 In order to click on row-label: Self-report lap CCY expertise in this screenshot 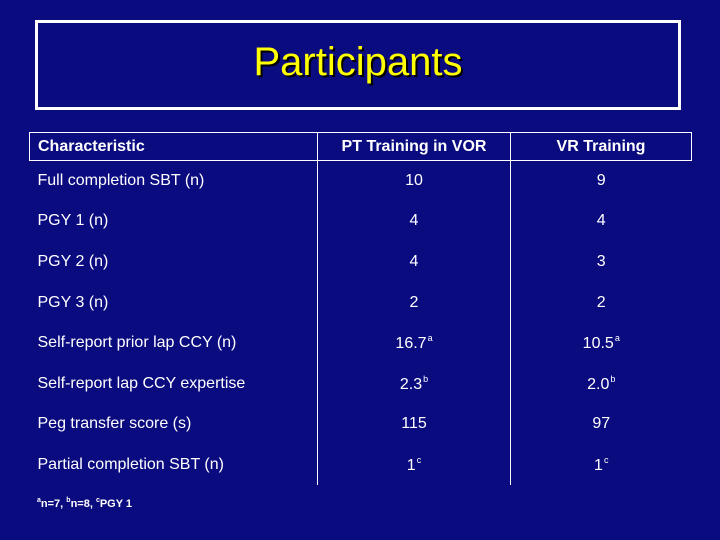, I will do `click(141, 383)`.